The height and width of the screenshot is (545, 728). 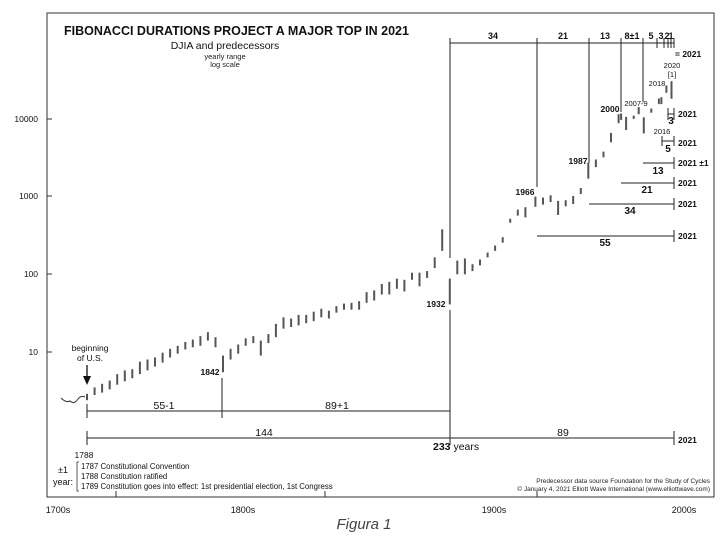 I want to click on span-144-label: 144, so click(x=264, y=433).